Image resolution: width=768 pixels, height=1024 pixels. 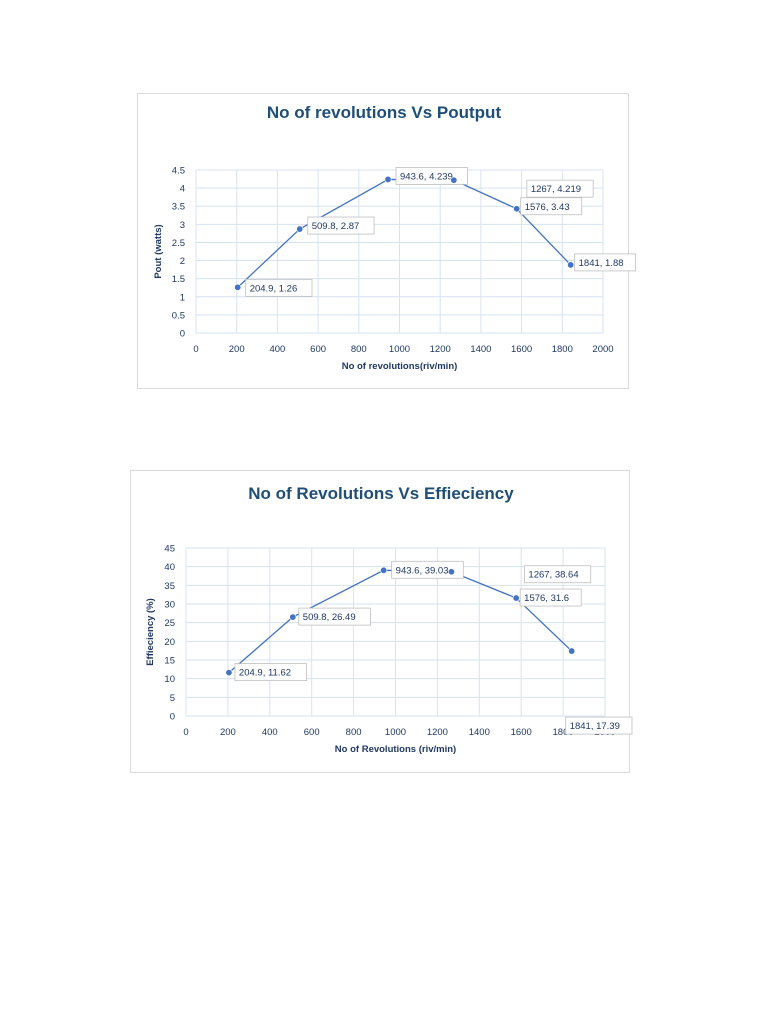 I want to click on chart1-data-label: 1576, 3.43, so click(x=547, y=207).